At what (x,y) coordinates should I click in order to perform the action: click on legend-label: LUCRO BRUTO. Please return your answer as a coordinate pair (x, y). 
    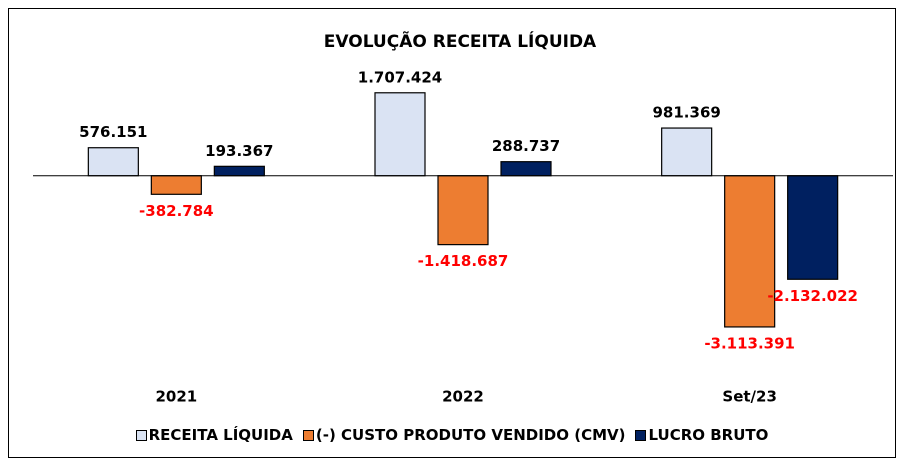
    Looking at the image, I should click on (708, 435).